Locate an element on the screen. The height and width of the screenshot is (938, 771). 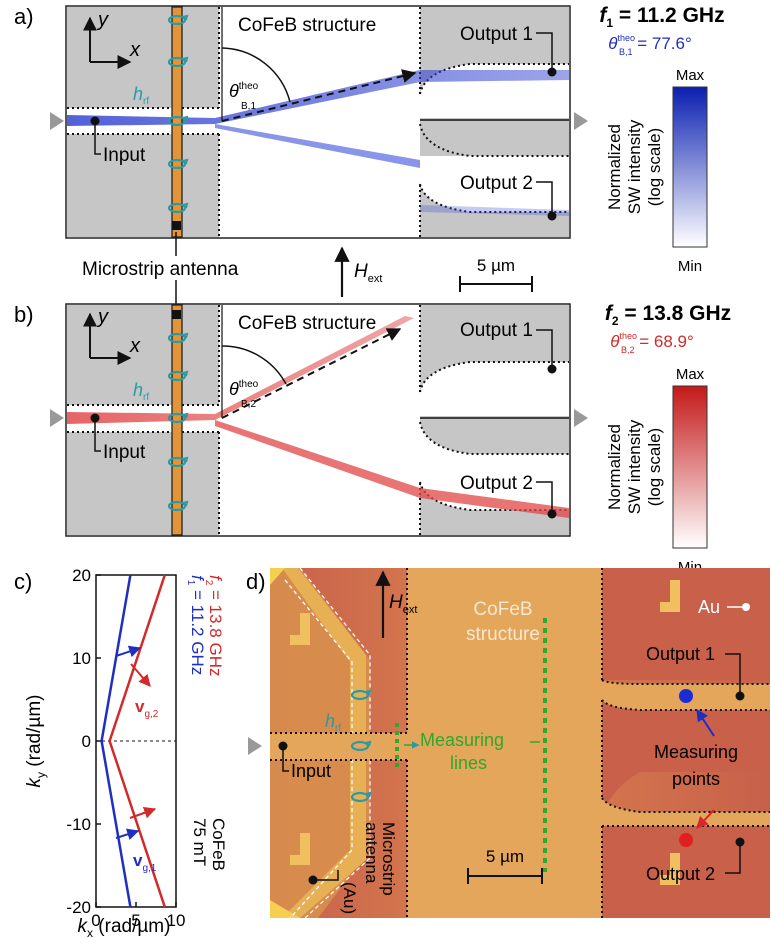
panel-c-legend: f1 = 11.2 GHz f2 = 13.8 GHz is located at coordinates (205, 625).